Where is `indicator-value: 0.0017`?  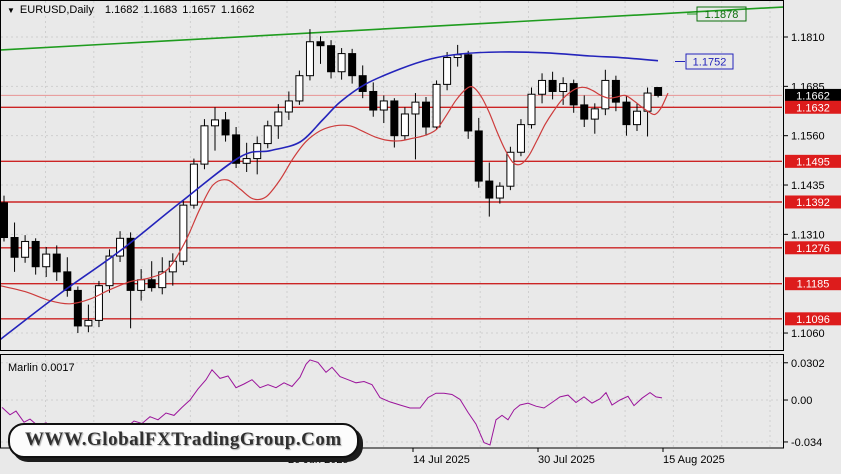
indicator-value: 0.0017 is located at coordinates (58, 368).